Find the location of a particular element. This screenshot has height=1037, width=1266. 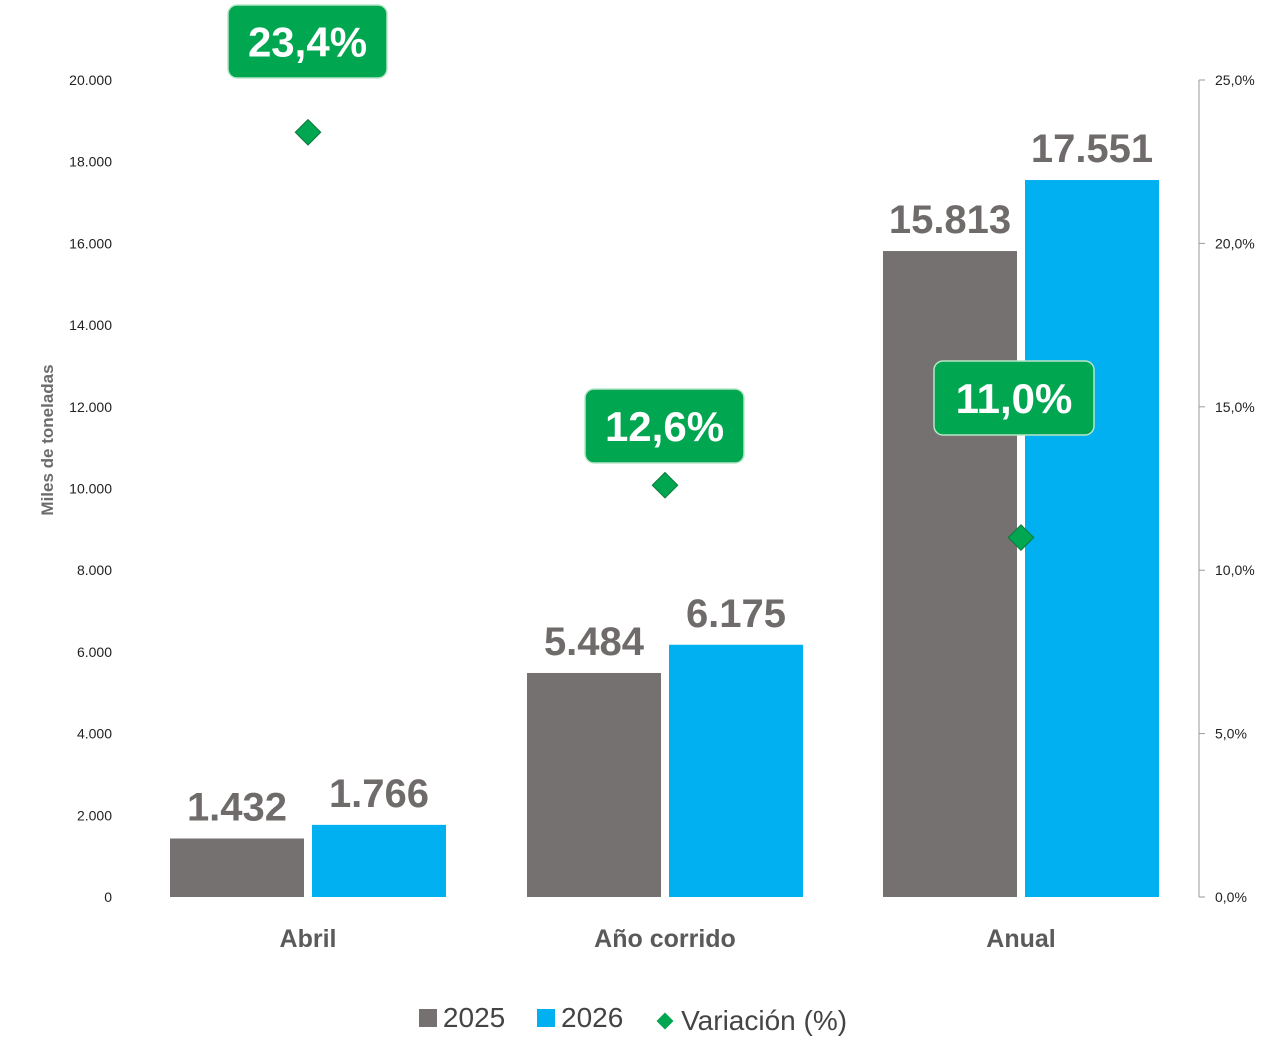

legend-item-2025: 2025 is located at coordinates (462, 1018).